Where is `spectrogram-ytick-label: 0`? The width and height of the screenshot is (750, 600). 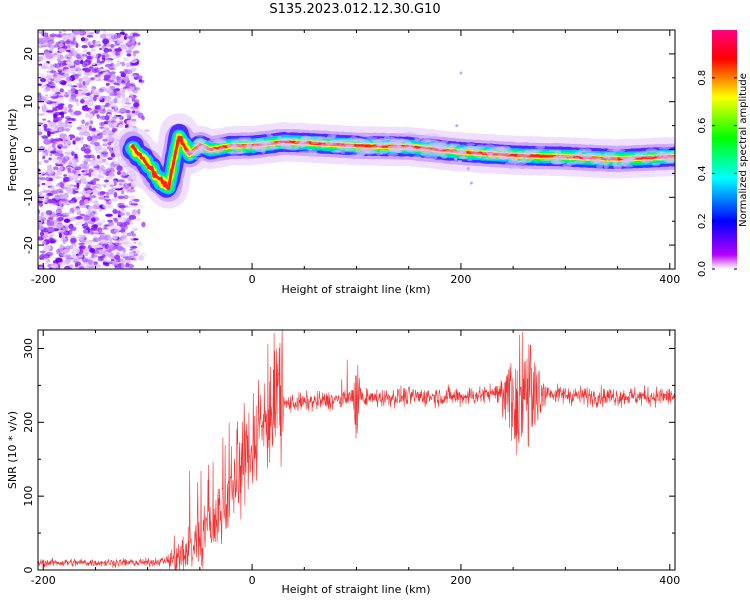
spectrogram-ytick-label: 0 is located at coordinates (28, 149).